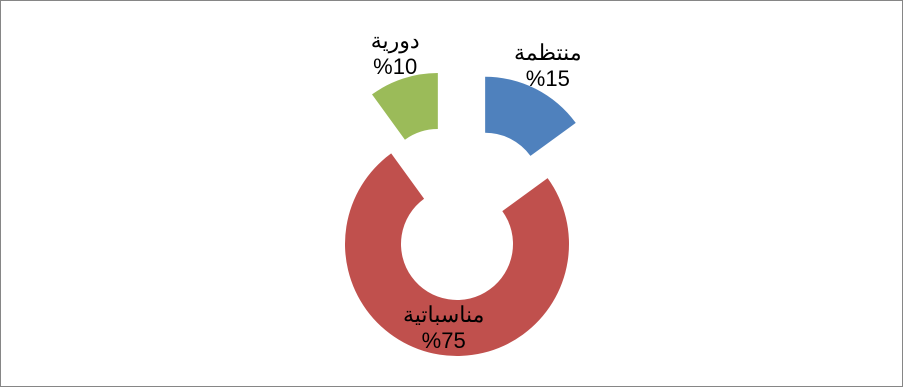 The image size is (903, 388). I want to click on slice-category-label: مناسباتية, so click(443, 314).